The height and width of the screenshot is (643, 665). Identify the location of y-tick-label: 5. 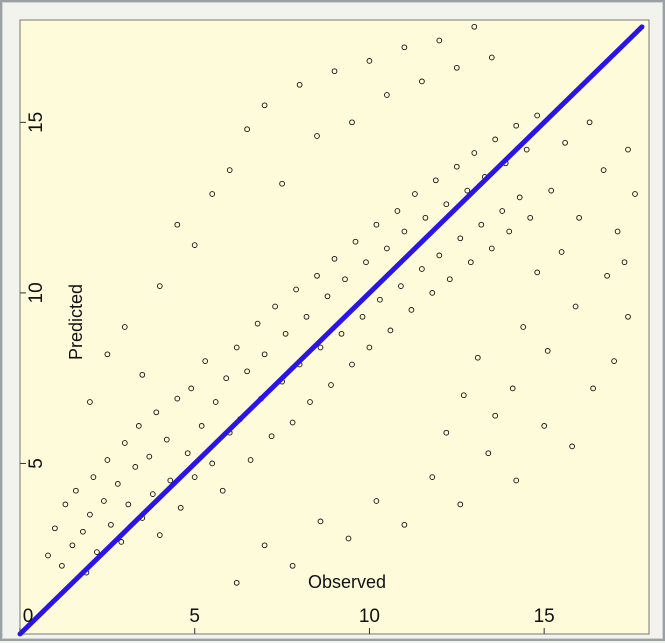
(36, 463).